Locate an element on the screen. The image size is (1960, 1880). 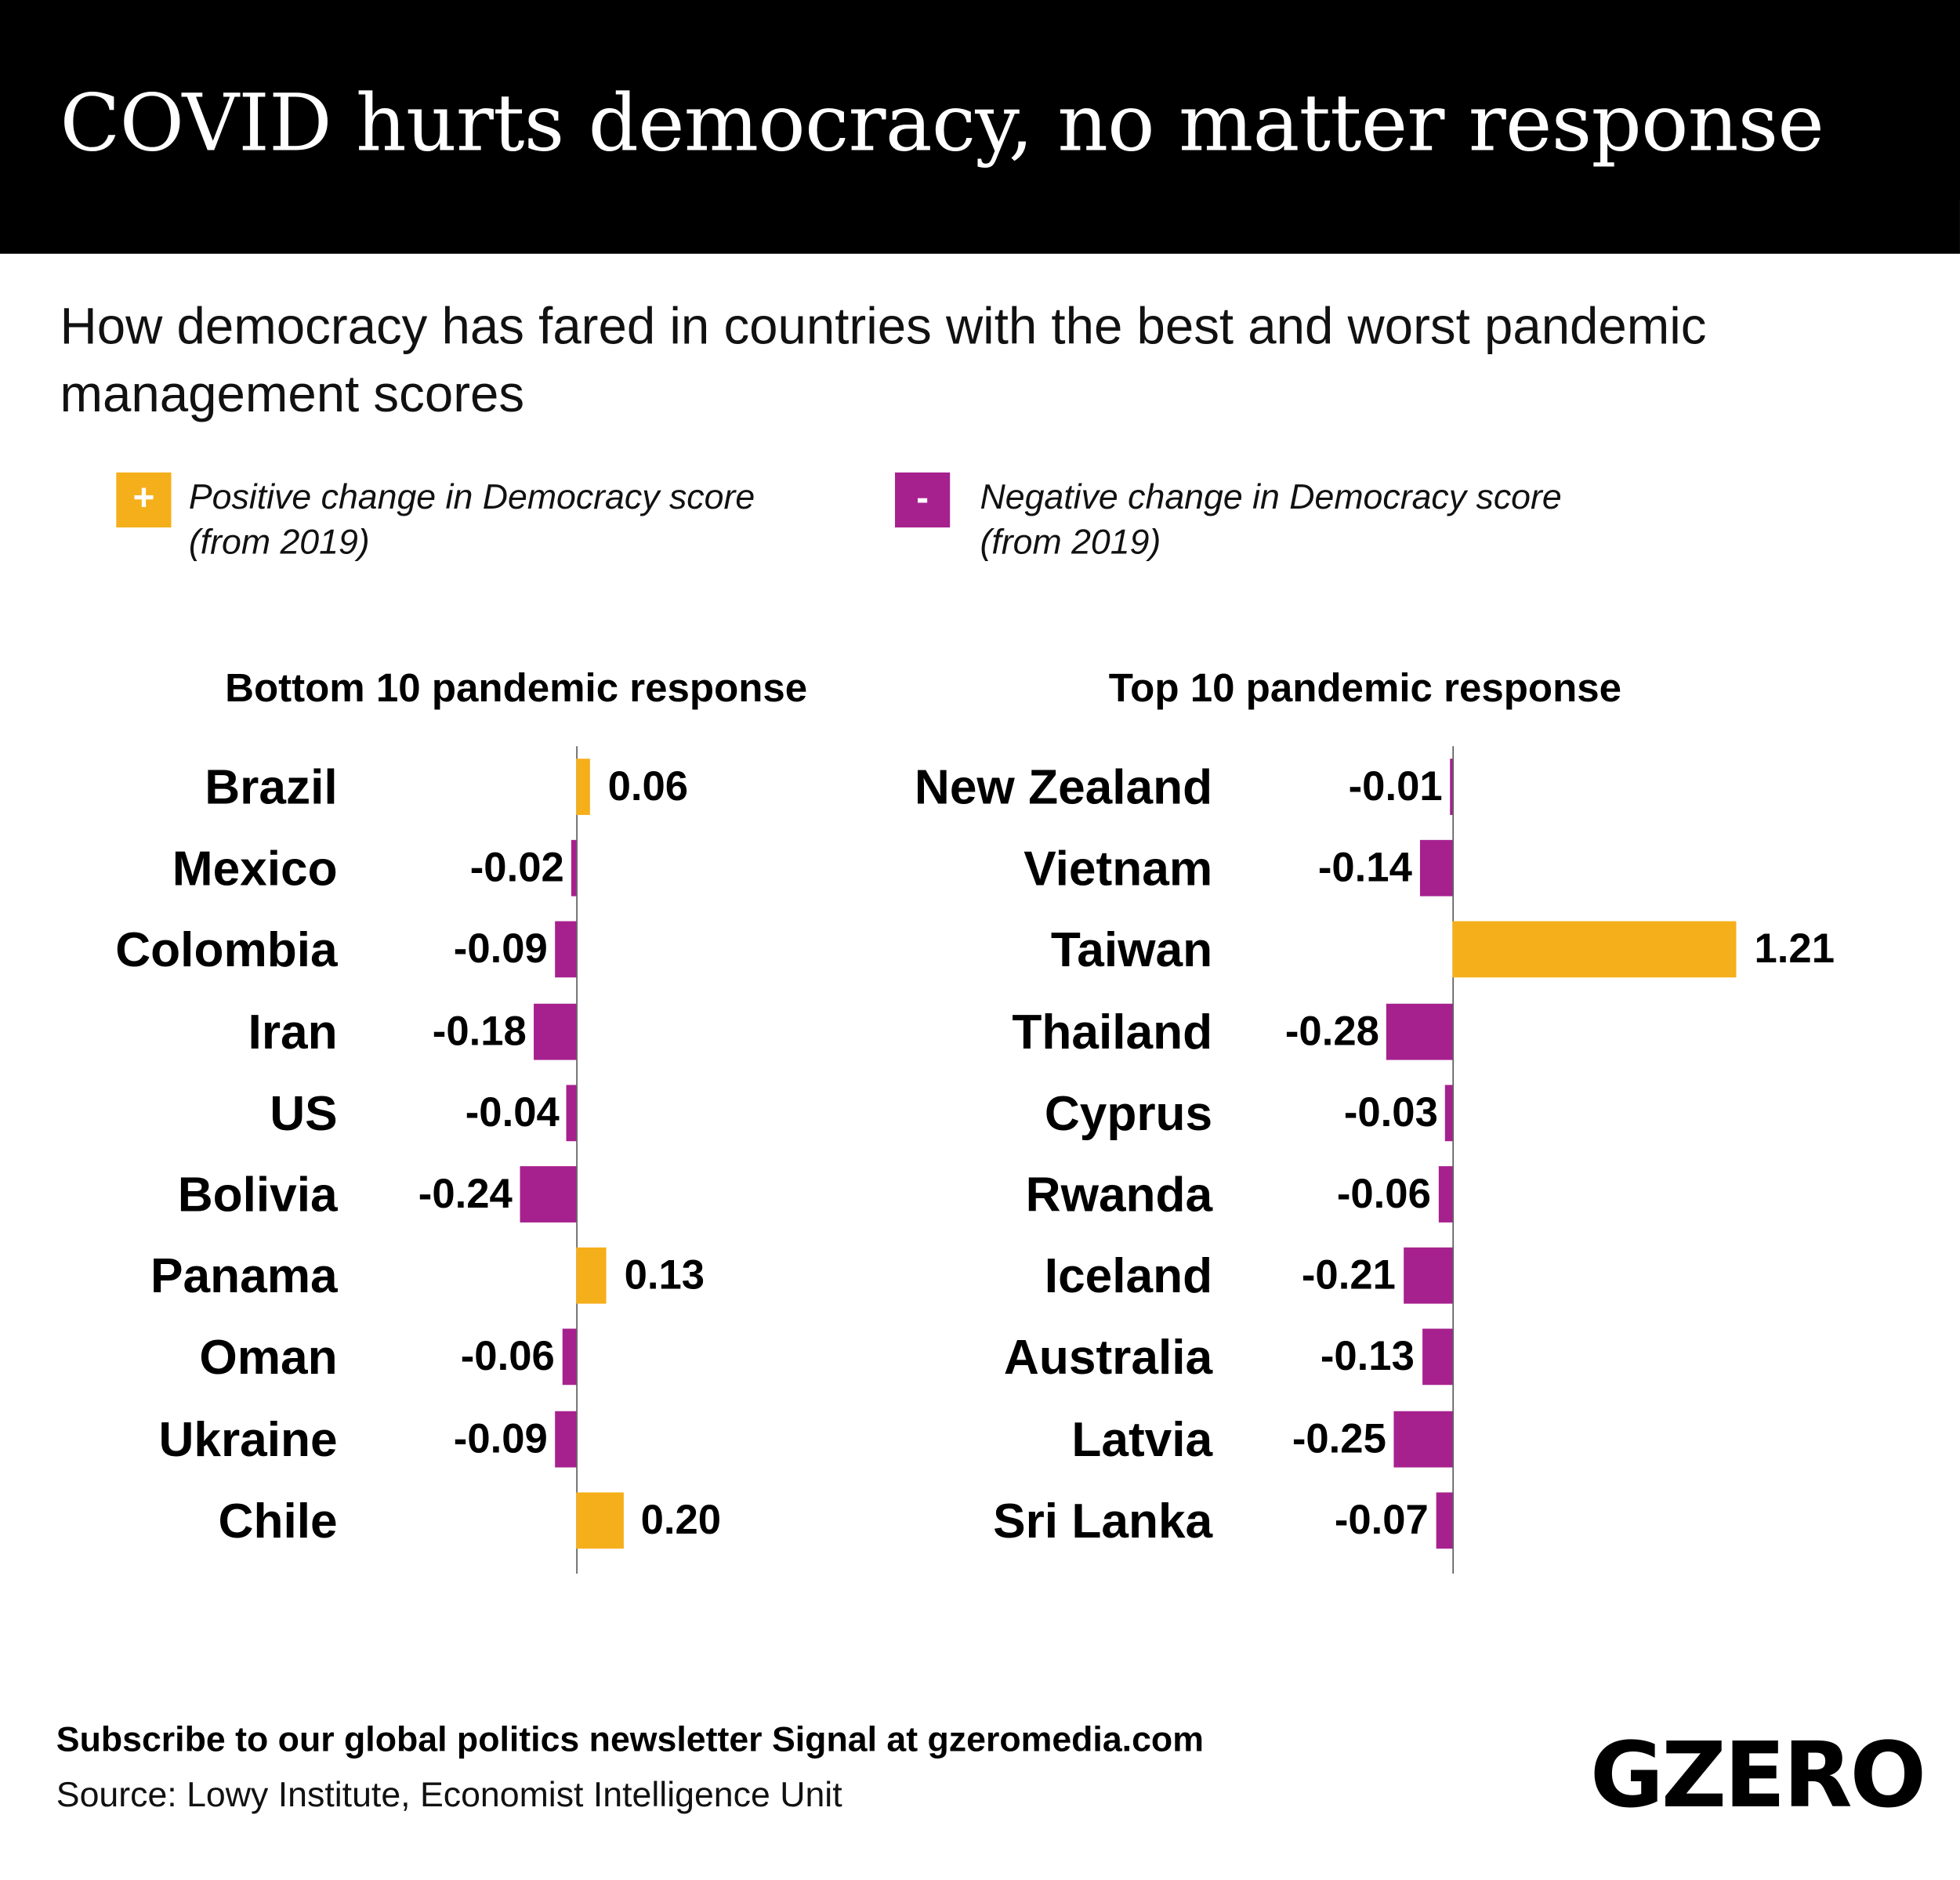
category-label: Taiwan is located at coordinates (1131, 951).